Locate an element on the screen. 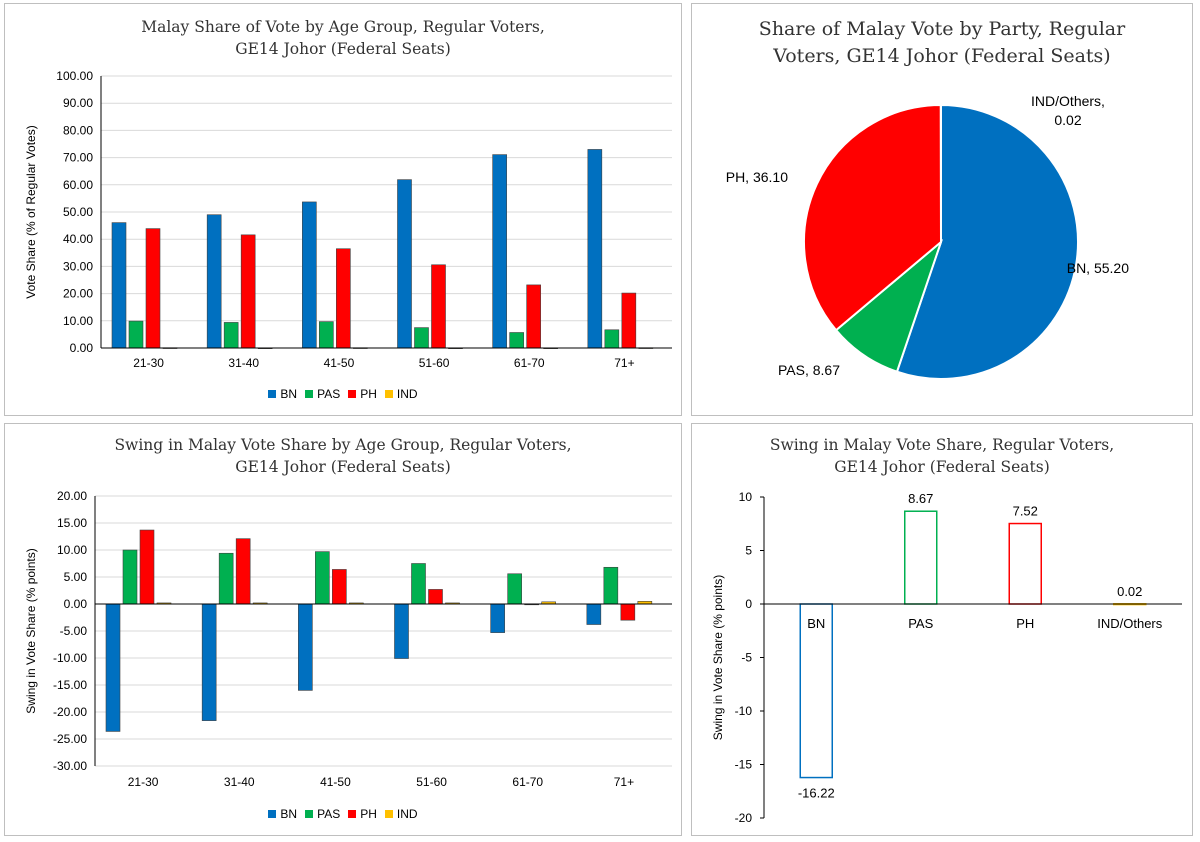 The width and height of the screenshot is (1200, 842). x-category-label: BN is located at coordinates (816, 623).